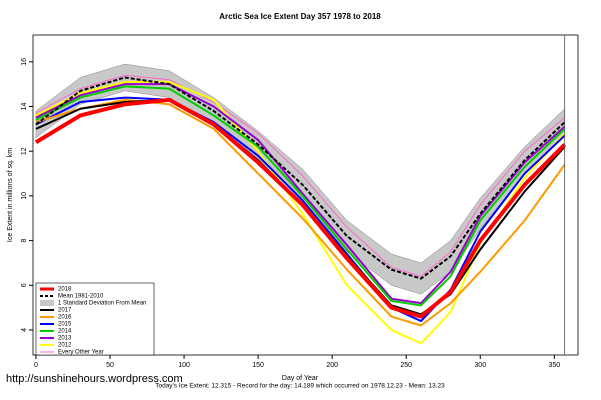  What do you see at coordinates (24, 107) in the screenshot?
I see `y-tick-label: 14` at bounding box center [24, 107].